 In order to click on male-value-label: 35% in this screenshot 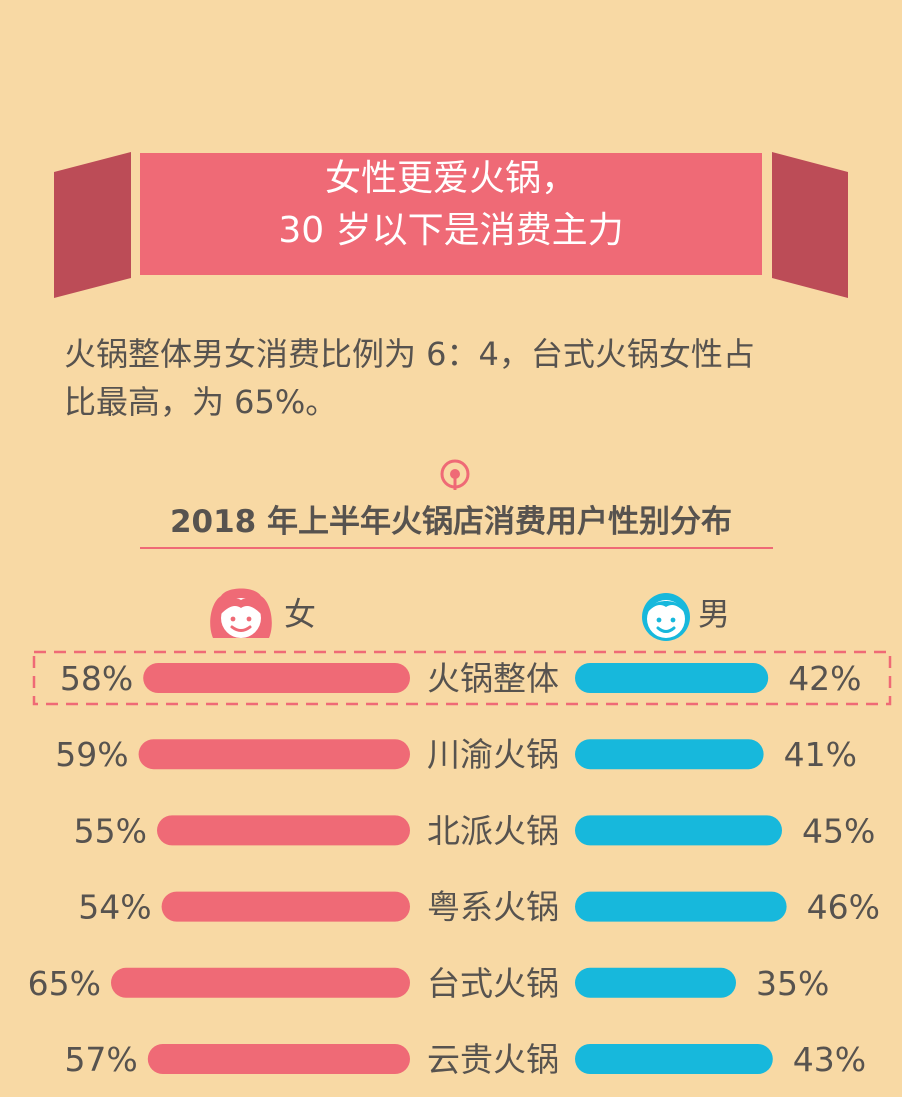, I will do `click(792, 983)`.